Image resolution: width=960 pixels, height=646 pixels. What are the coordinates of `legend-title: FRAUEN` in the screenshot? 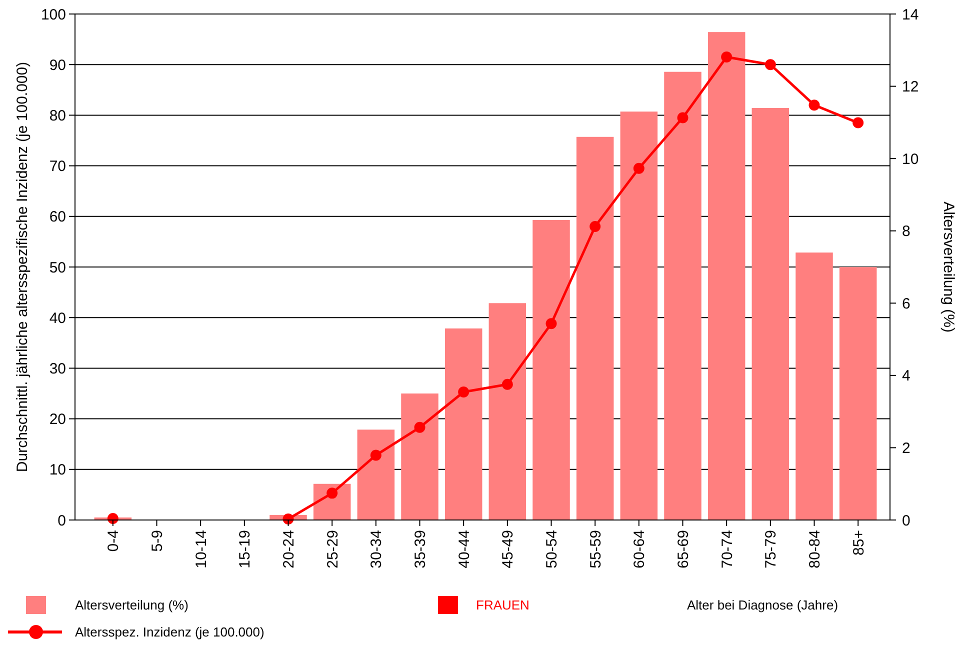 It's located at (503, 605).